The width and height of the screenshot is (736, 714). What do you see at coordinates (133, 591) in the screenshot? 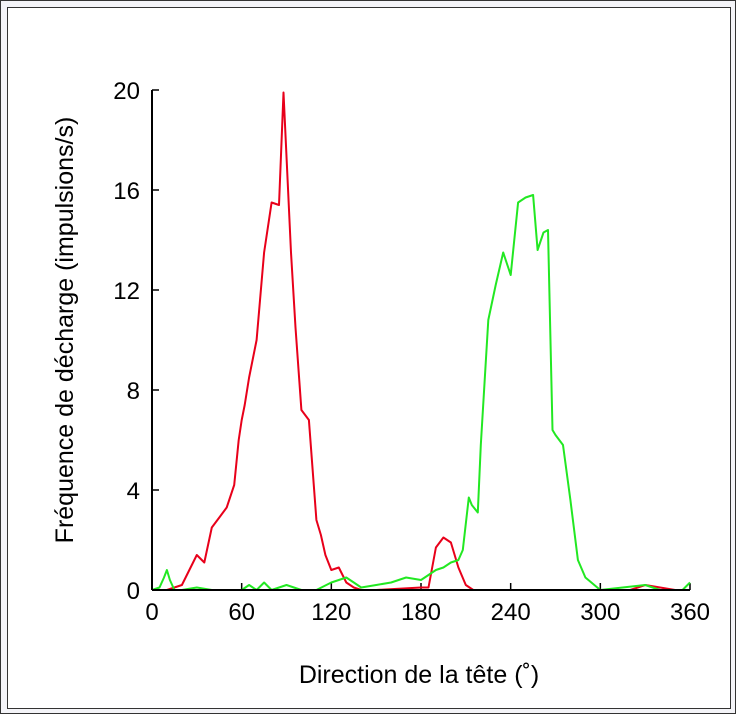
I see `y-tick-label: 0` at bounding box center [133, 591].